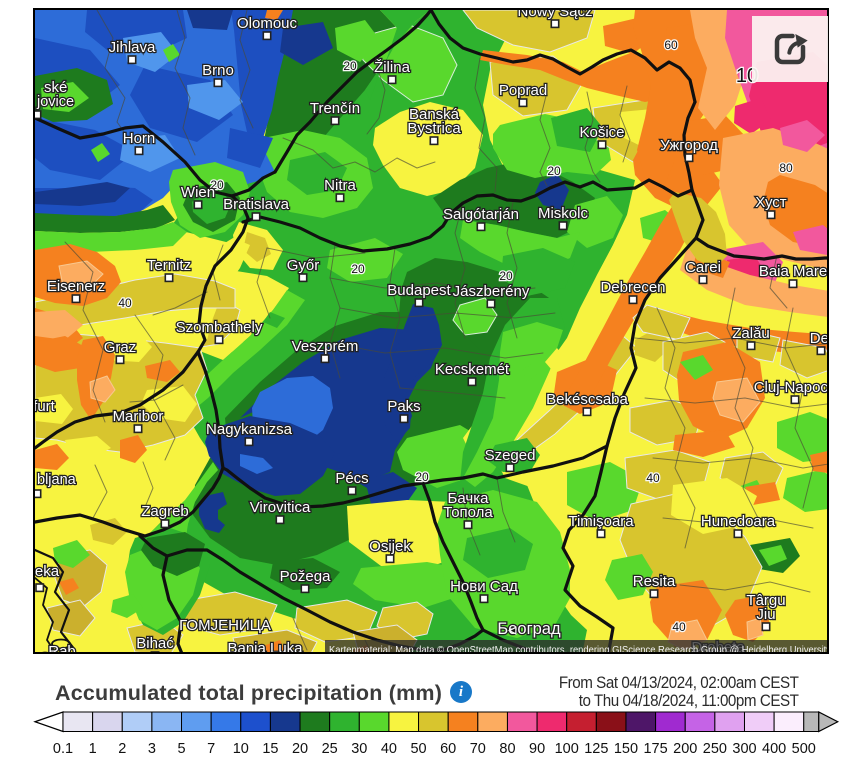 Image resolution: width=868 pixels, height=768 pixels. What do you see at coordinates (155, 643) in the screenshot?
I see `svg-text: Bihać` at bounding box center [155, 643].